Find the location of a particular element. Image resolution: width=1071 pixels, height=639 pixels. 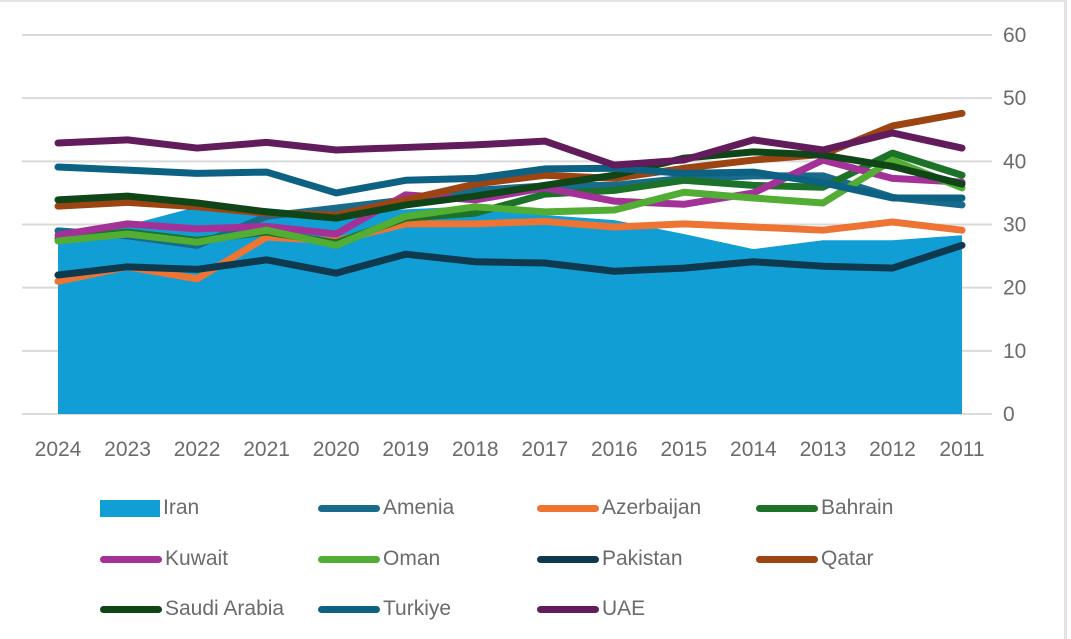

legend-label: Kuwait is located at coordinates (197, 558).